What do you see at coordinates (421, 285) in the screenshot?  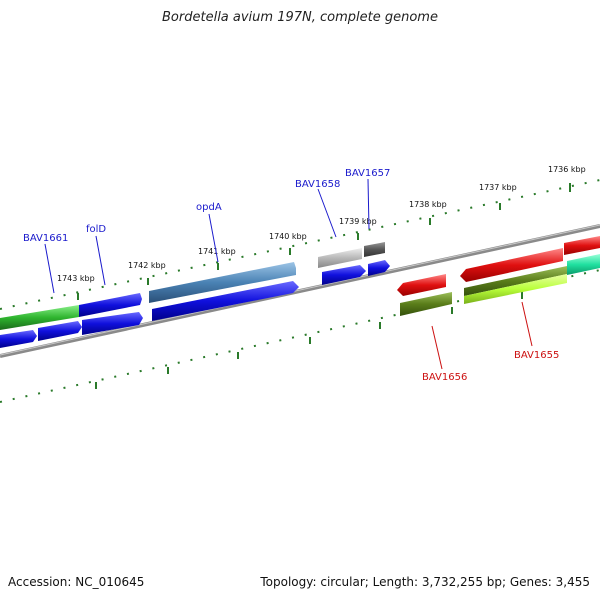 I see `gene-bav1656-red` at bounding box center [421, 285].